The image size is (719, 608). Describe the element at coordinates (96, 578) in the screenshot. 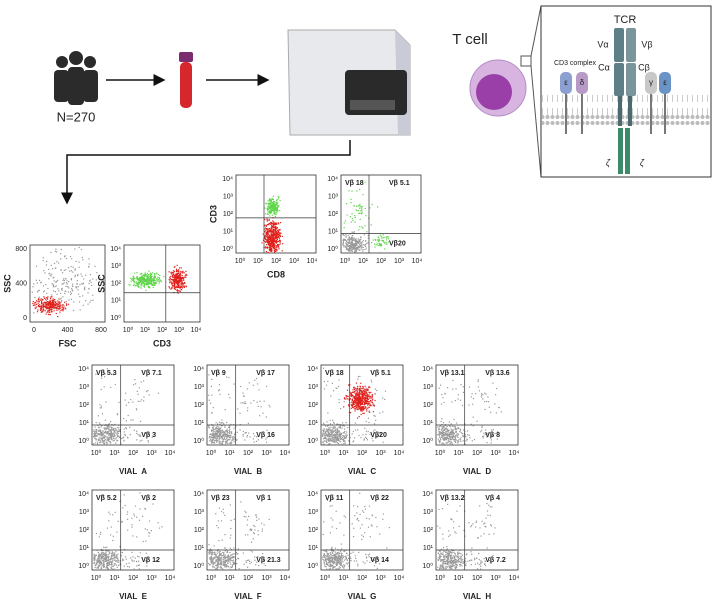

I see `x-tick-label: 10⁰` at that location.